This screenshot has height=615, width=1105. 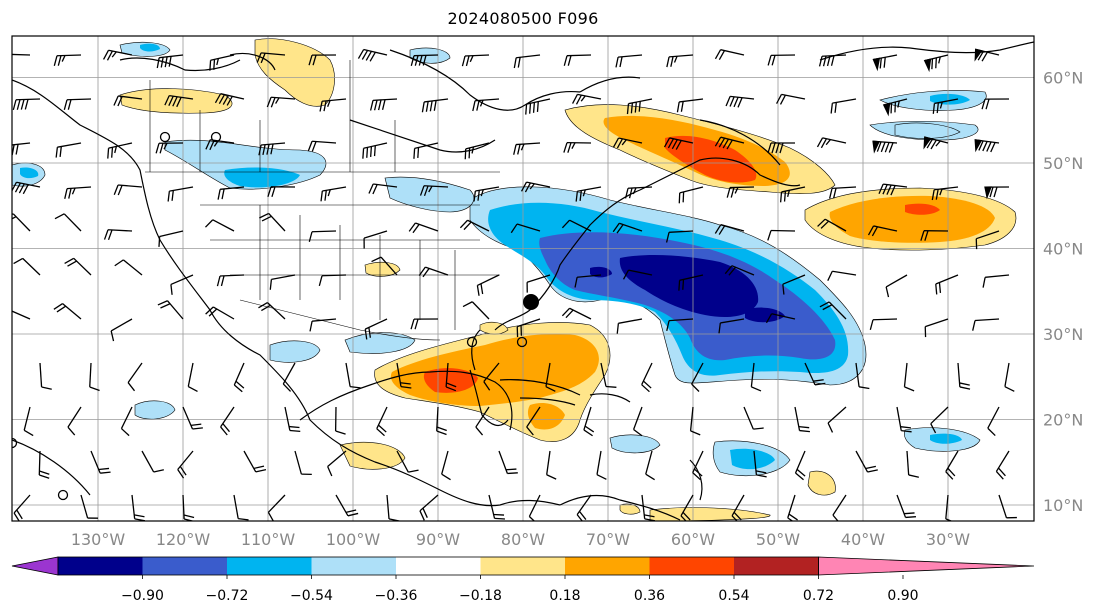 I want to click on longitude-label: 30°W, so click(x=948, y=539).